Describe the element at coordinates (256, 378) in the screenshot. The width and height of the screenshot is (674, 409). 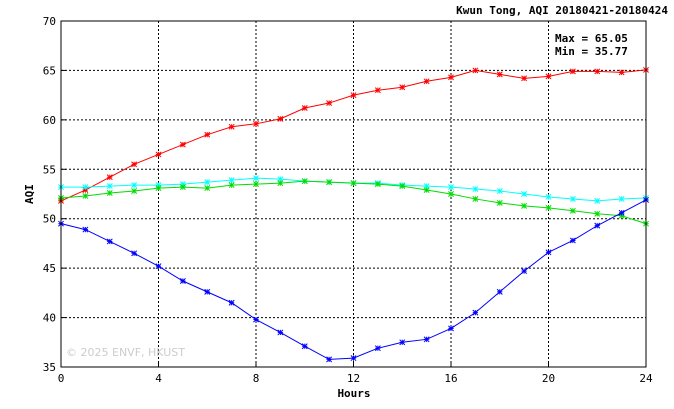
I see `x-tick-label: 8` at that location.